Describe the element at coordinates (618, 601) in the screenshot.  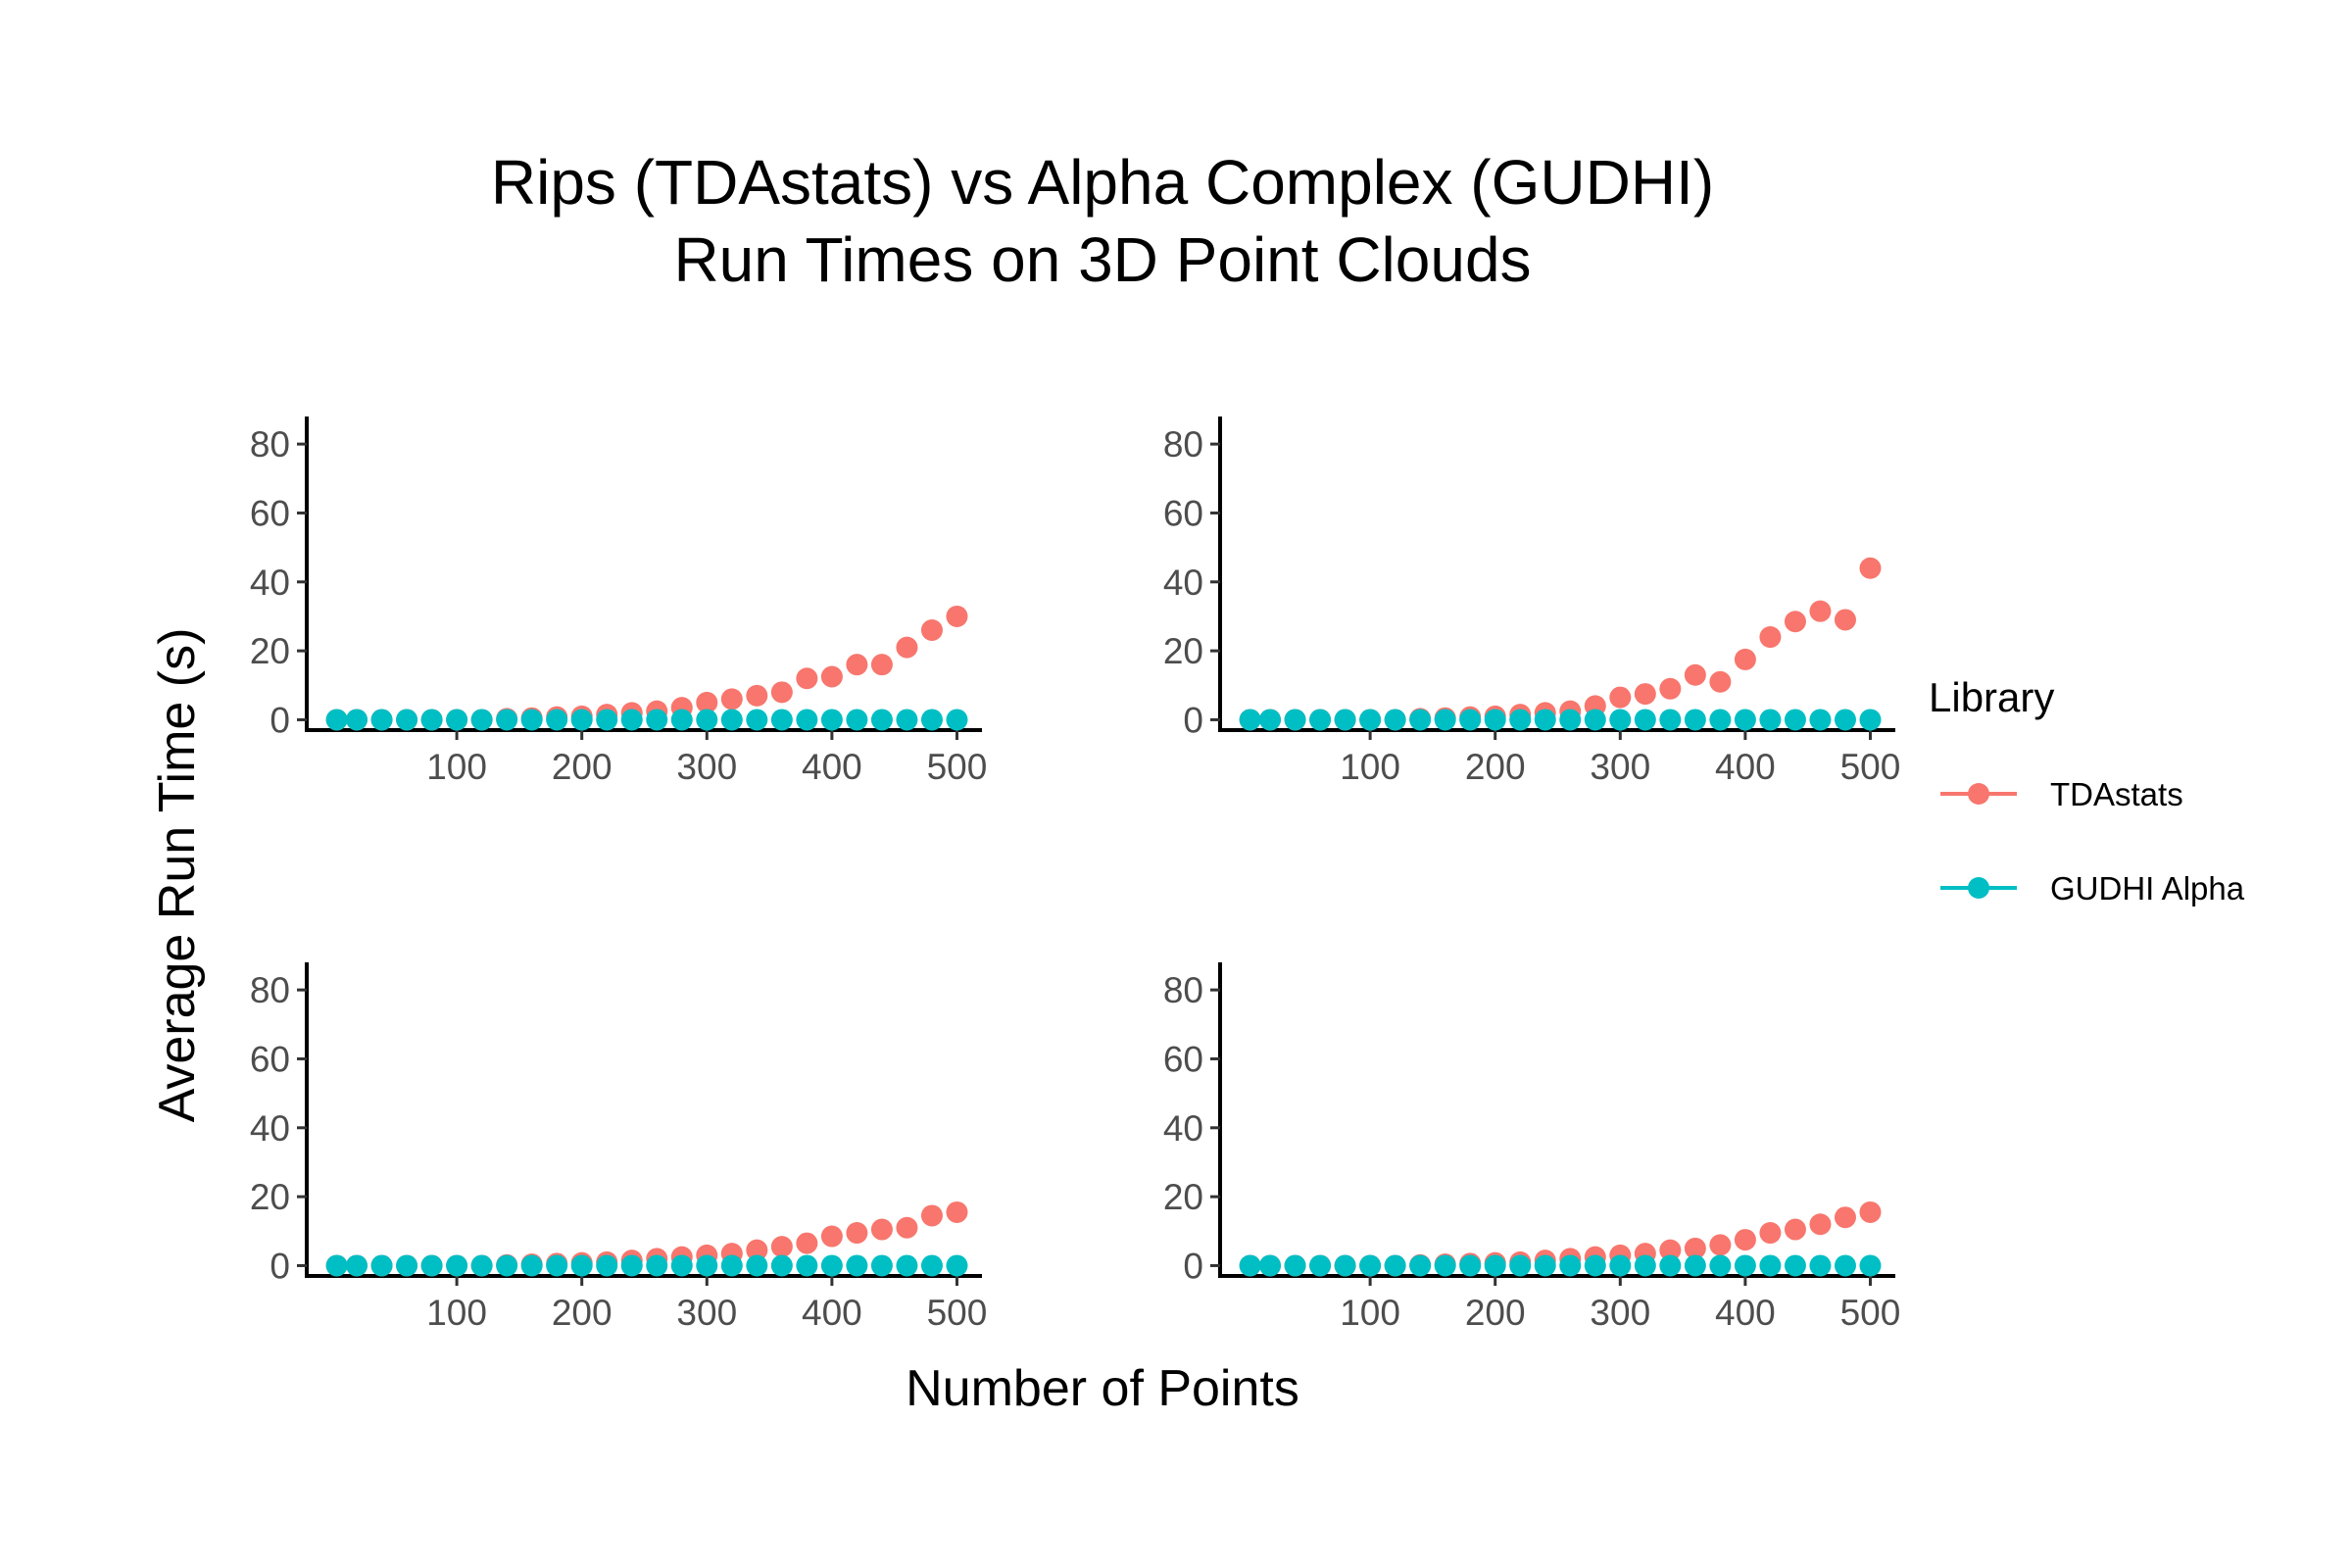
I see `panel-1: 0 20 40 60 80 100 200 300 400 500` at that location.